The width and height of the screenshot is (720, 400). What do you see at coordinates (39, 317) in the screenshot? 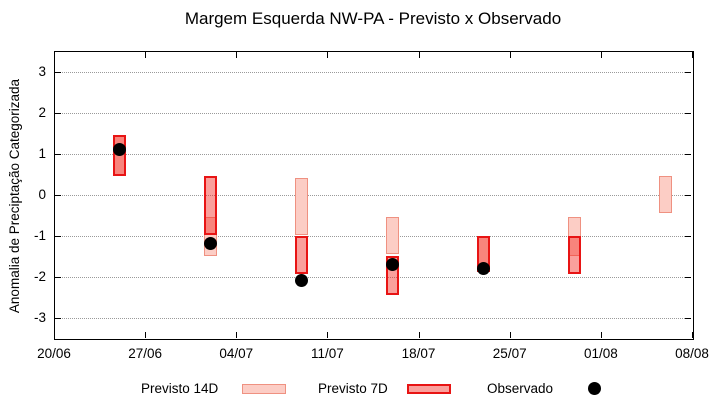
I see `y-tick-label: -3` at bounding box center [39, 317].